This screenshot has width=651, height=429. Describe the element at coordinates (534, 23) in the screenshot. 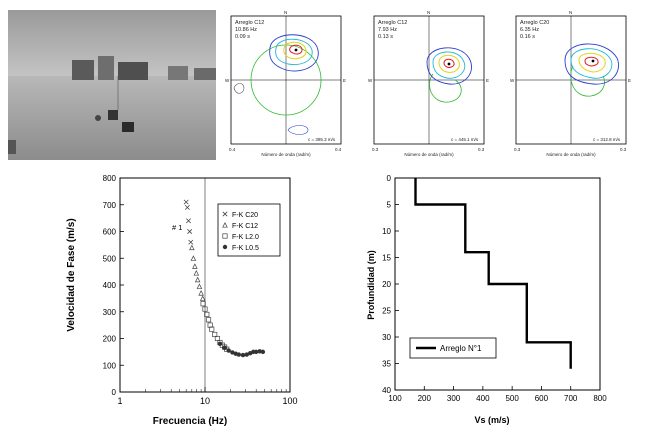

I see `fk-array-label: Arreglo C20` at that location.